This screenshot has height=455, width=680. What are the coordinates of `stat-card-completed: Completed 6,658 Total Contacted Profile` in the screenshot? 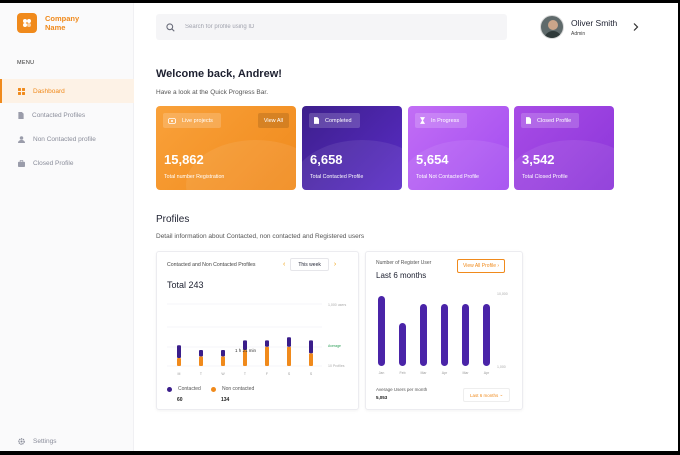 It's located at (352, 148).